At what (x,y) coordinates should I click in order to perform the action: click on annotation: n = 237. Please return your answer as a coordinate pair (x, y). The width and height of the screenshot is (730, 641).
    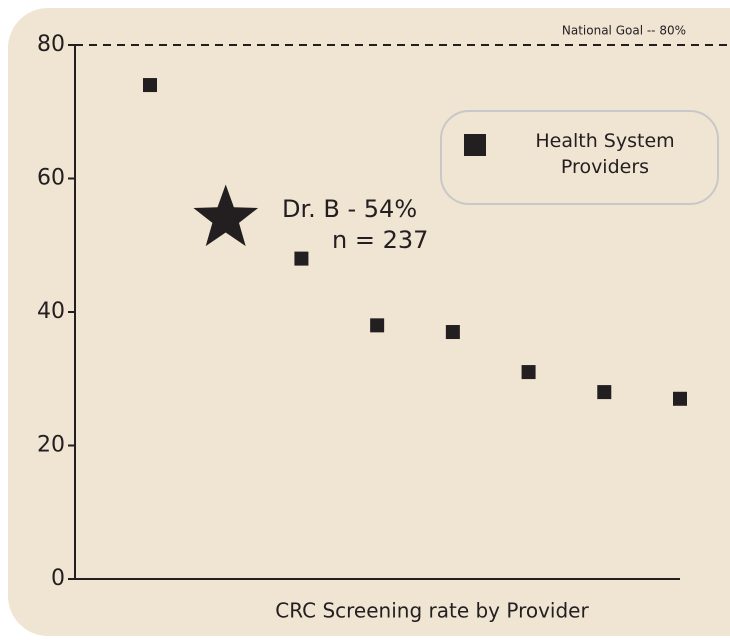
    Looking at the image, I should click on (380, 240).